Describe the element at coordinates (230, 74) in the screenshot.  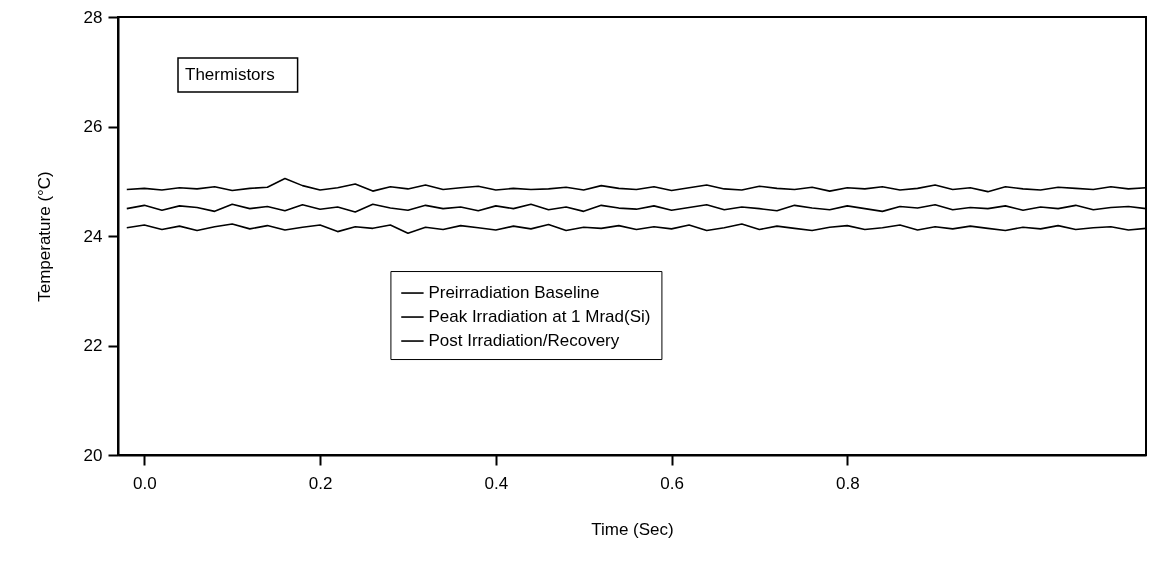
I see `annotation: Thermistors` at that location.